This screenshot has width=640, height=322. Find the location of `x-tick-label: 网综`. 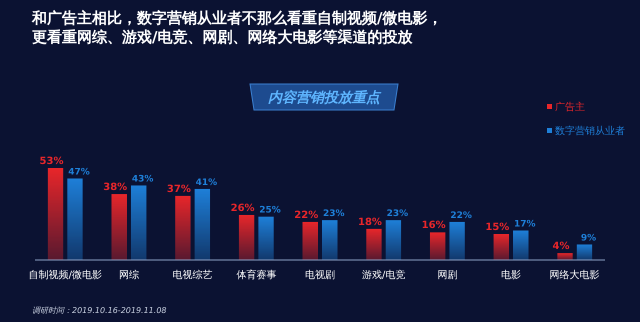

x-tick-label: 网综 is located at coordinates (128, 275).